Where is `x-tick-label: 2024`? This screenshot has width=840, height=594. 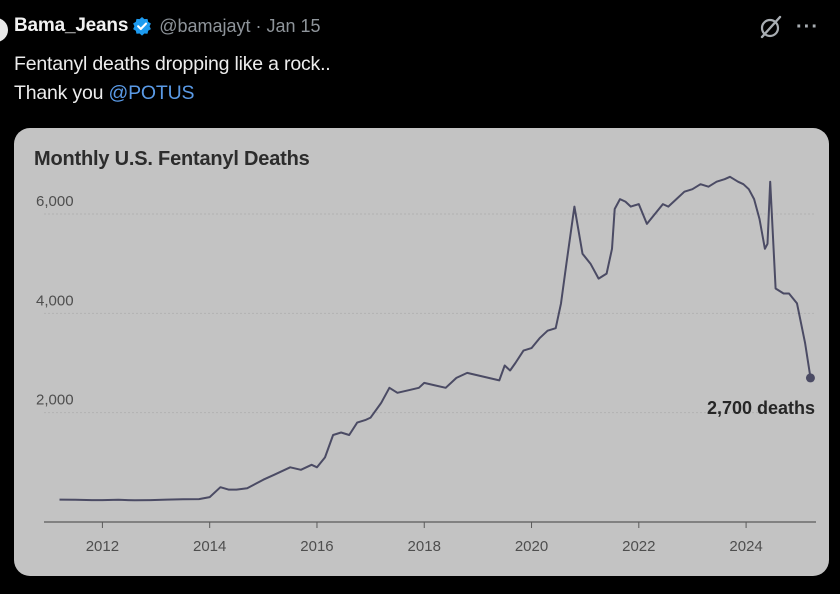 x-tick-label: 2024 is located at coordinates (745, 546).